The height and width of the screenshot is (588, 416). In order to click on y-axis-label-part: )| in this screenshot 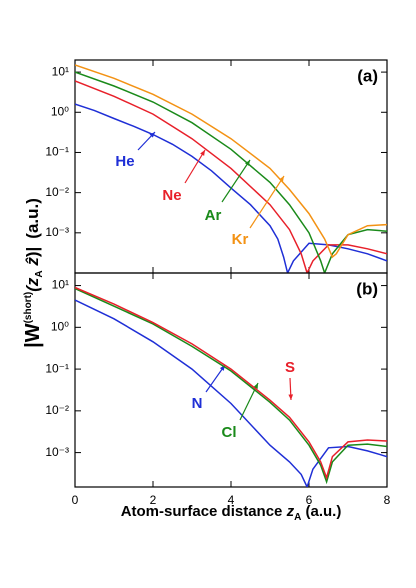, I will do `click(32, 252)`.